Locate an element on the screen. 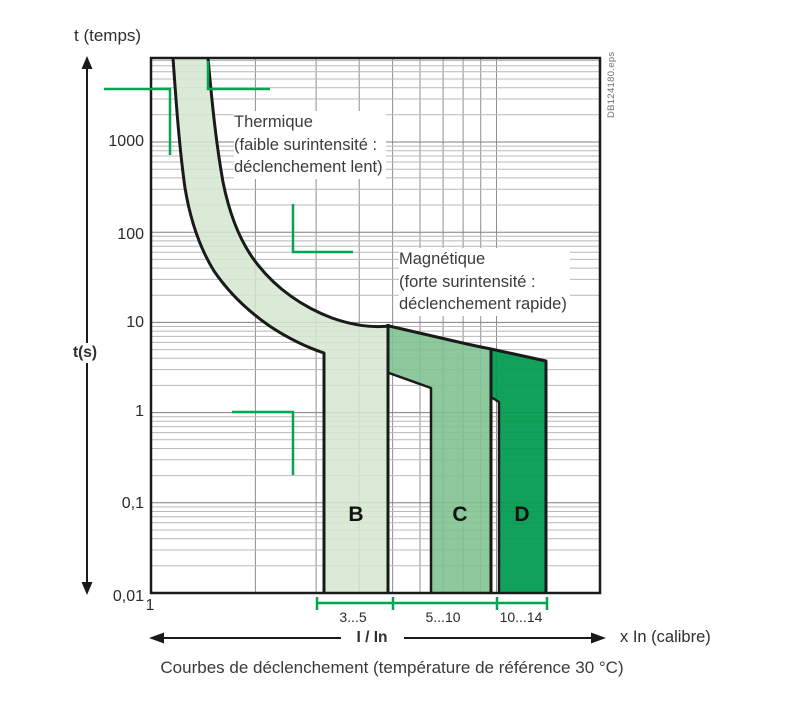 The width and height of the screenshot is (800, 706). thermal-annotation-line3: déclenchement lent) is located at coordinates (308, 167).